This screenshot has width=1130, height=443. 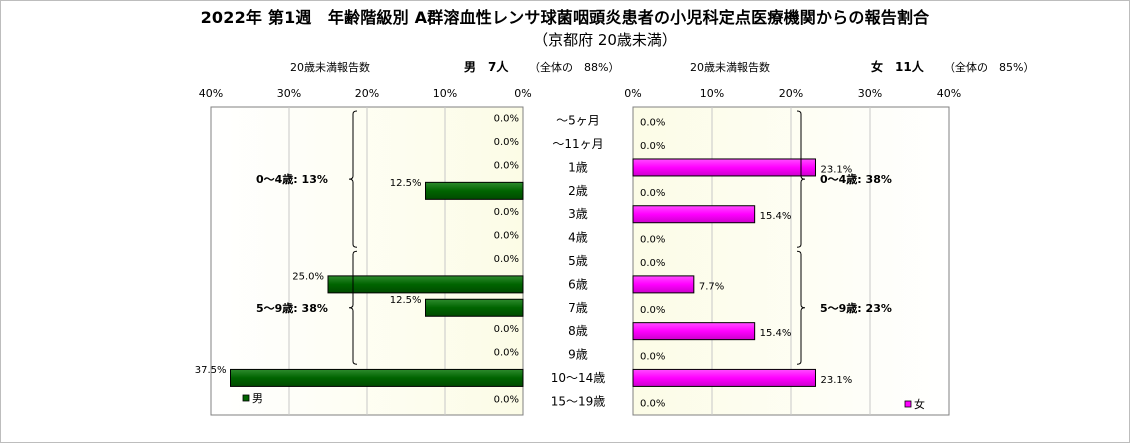 What do you see at coordinates (632, 93) in the screenshot?
I see `female-tick-label: 0%` at bounding box center [632, 93].